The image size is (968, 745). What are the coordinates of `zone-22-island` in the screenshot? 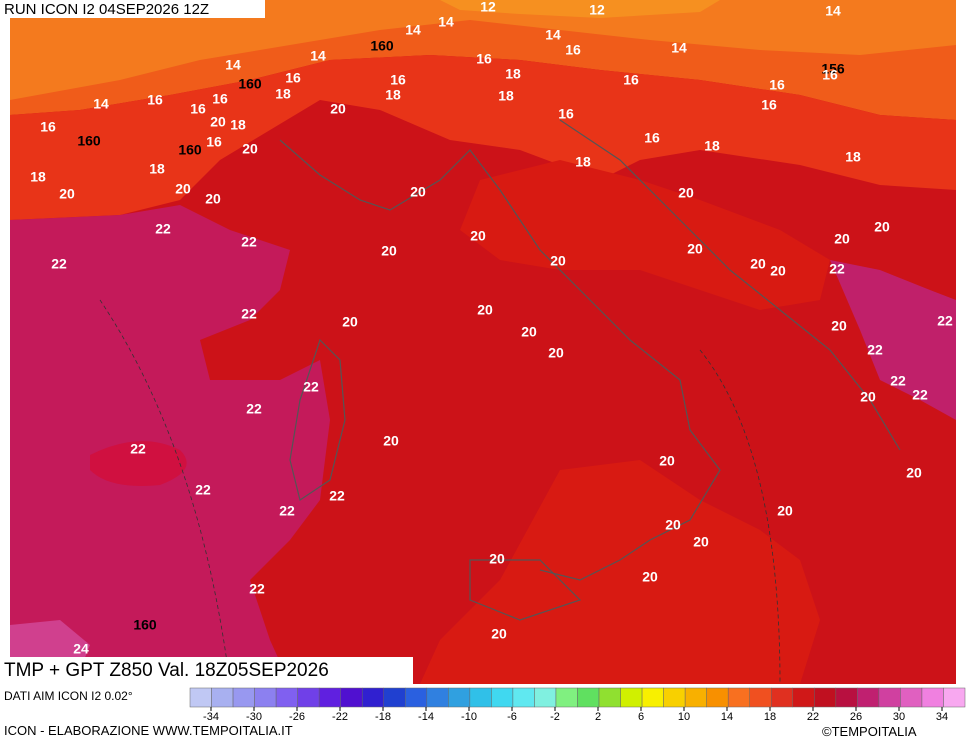 It's located at (138, 463).